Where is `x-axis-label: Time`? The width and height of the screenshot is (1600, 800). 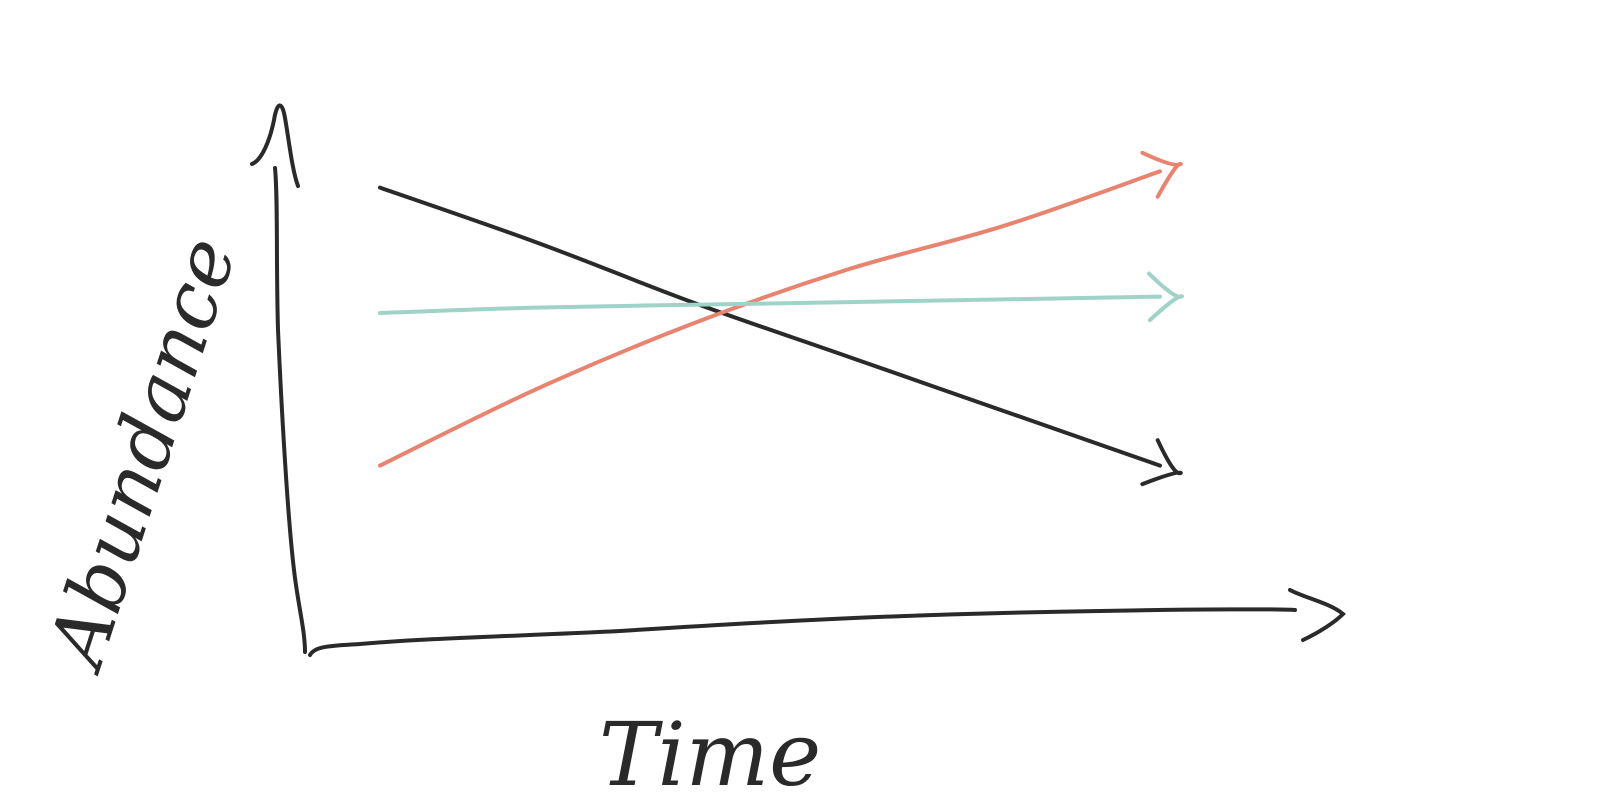
x-axis-label: Time is located at coordinates (710, 751).